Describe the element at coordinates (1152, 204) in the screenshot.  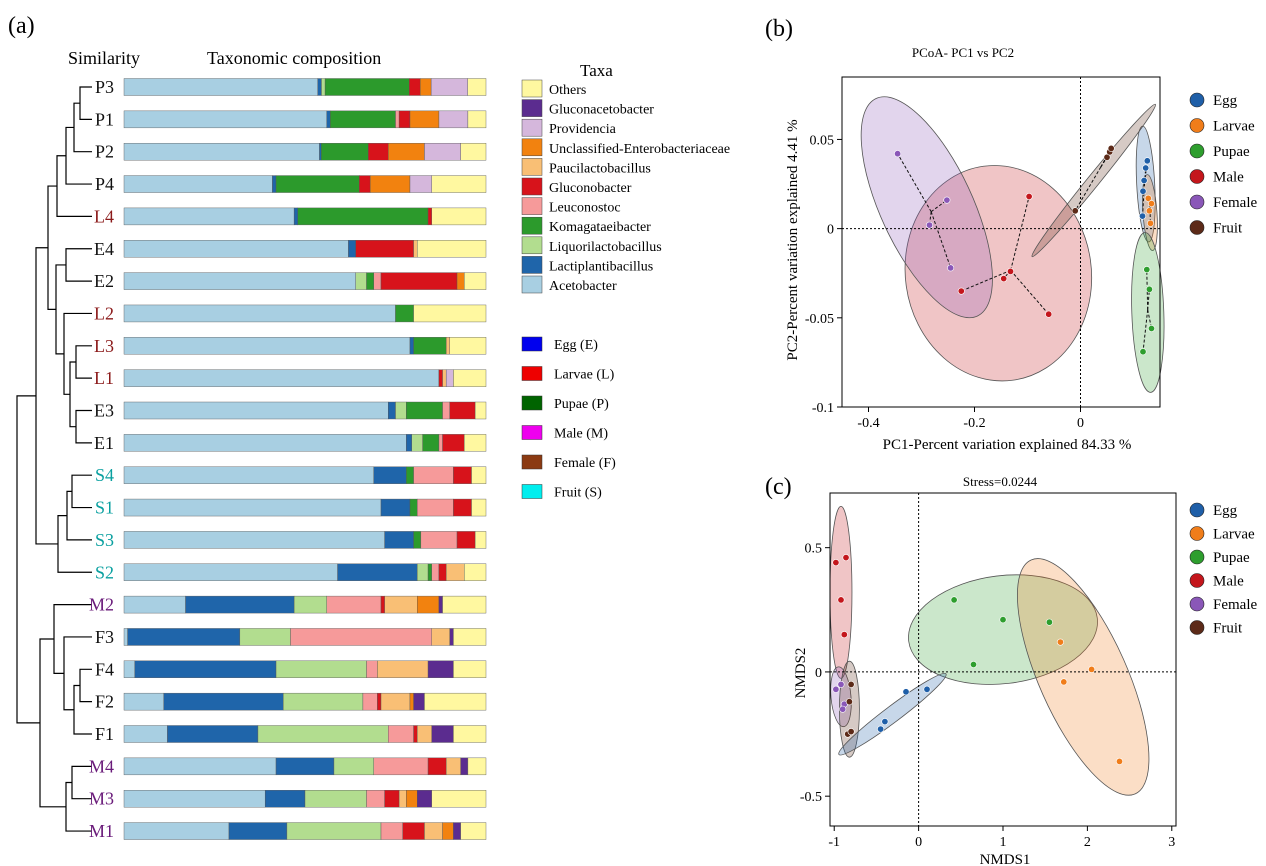
I see `pcoa-point-larvae` at that location.